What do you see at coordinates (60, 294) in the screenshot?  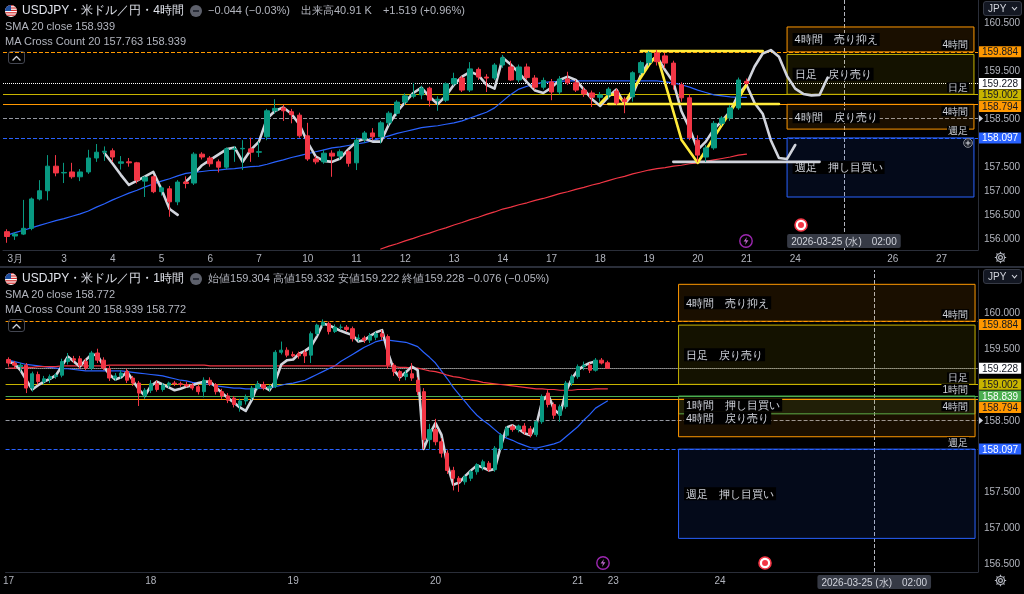 I see `annotation: SMA 20 close 158.772` at bounding box center [60, 294].